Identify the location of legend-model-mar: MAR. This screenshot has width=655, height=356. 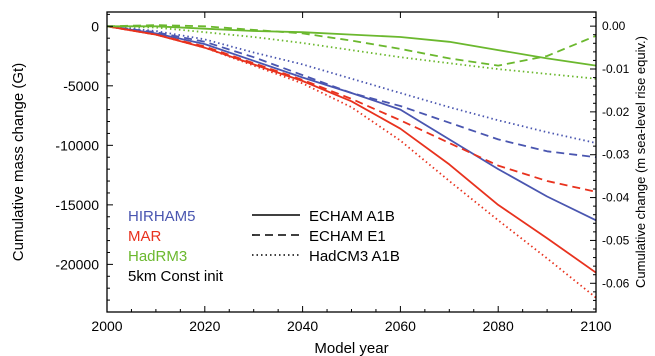
(145, 236).